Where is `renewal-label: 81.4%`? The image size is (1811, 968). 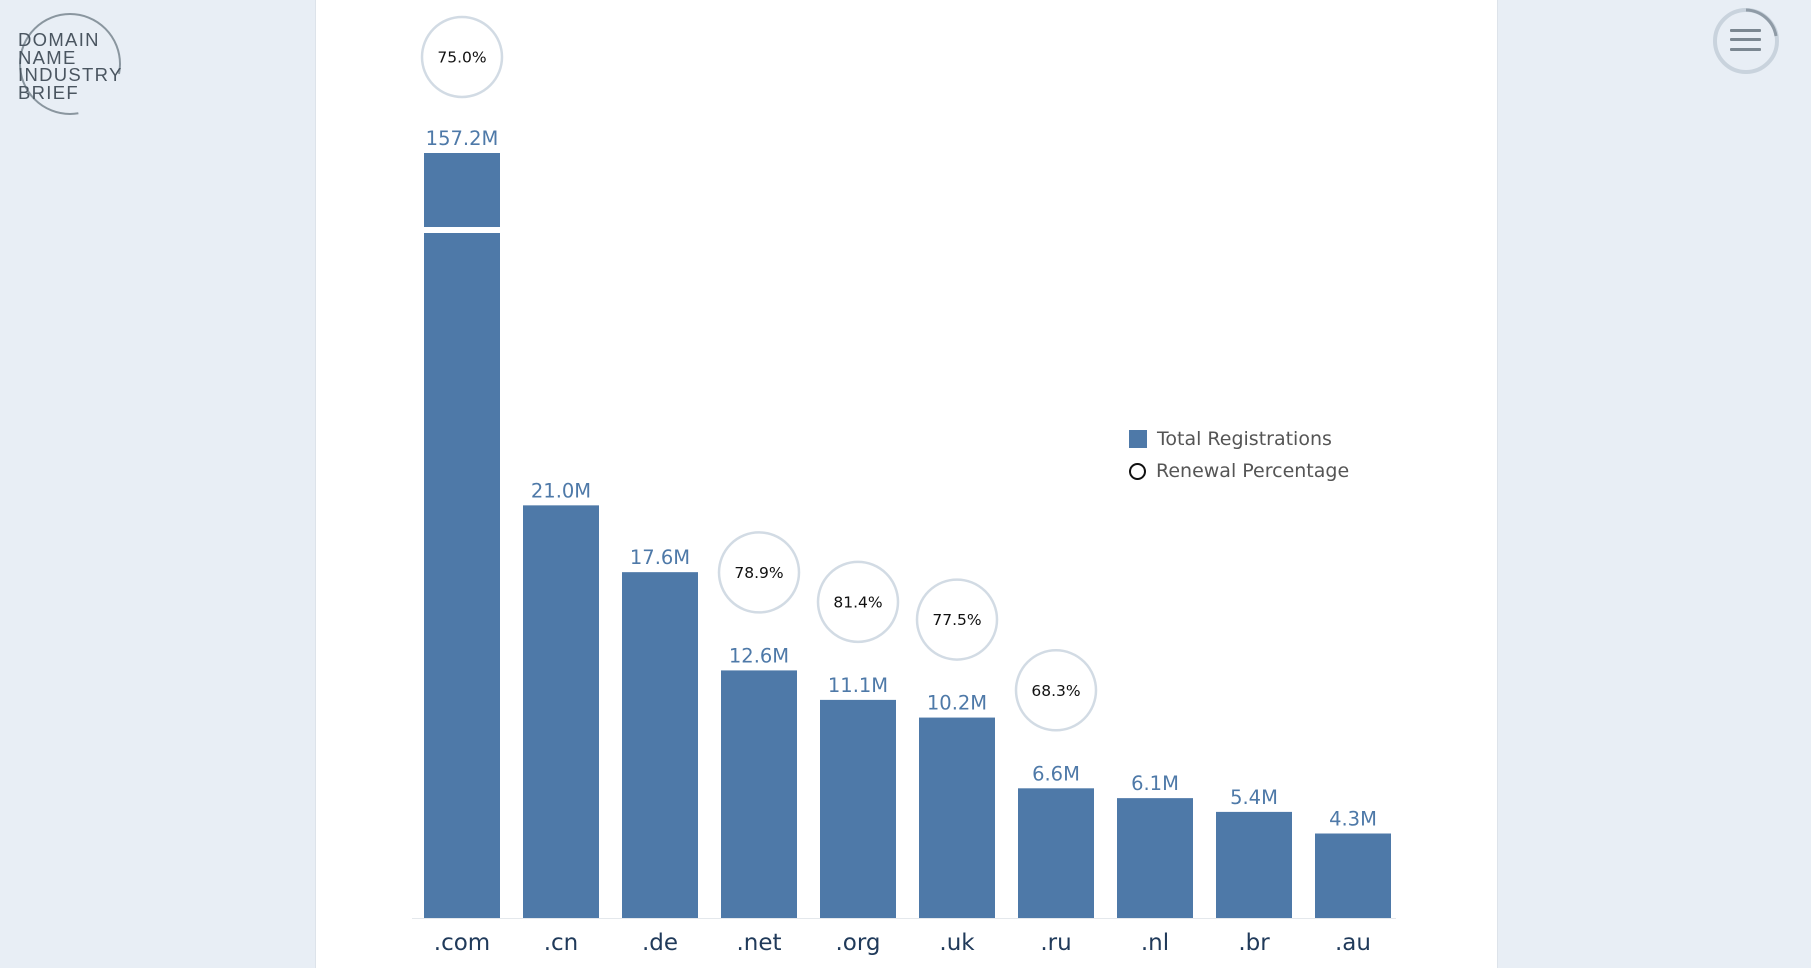 renewal-label: 81.4% is located at coordinates (857, 602).